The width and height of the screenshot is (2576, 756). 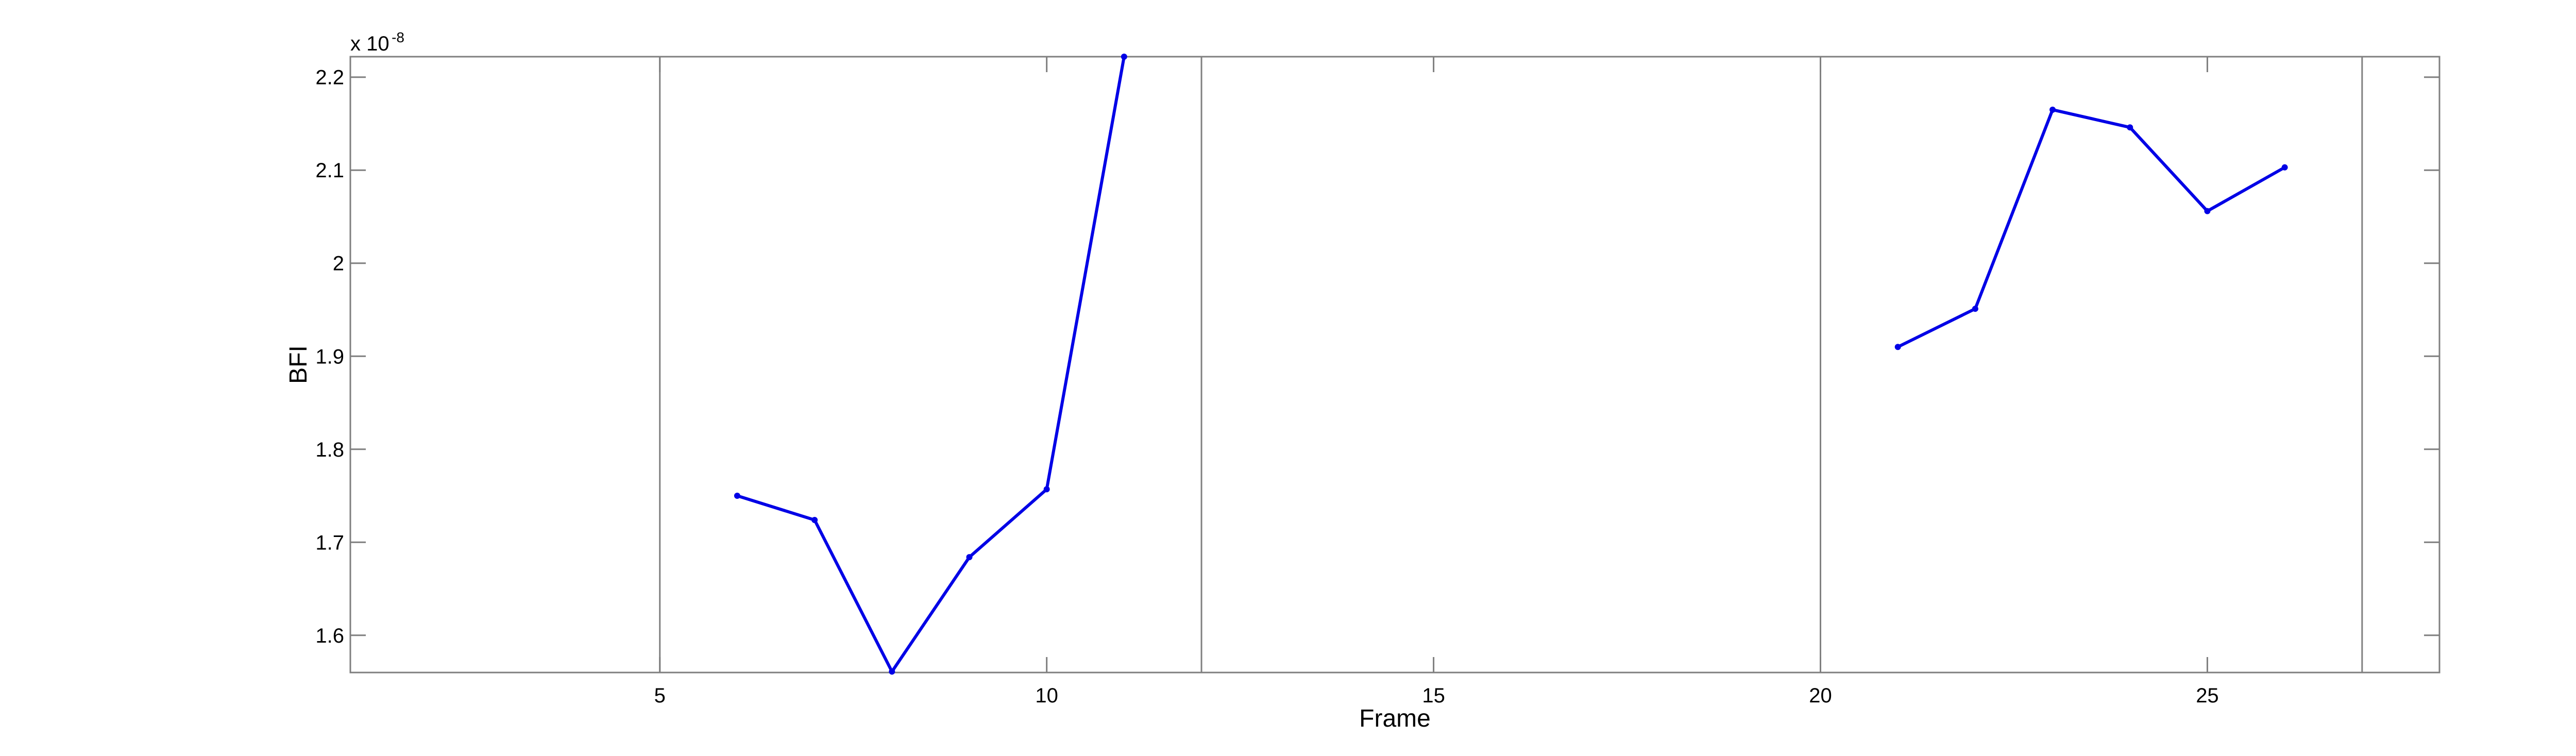 What do you see at coordinates (329, 77) in the screenshot?
I see `y-tick-label: 2.2` at bounding box center [329, 77].